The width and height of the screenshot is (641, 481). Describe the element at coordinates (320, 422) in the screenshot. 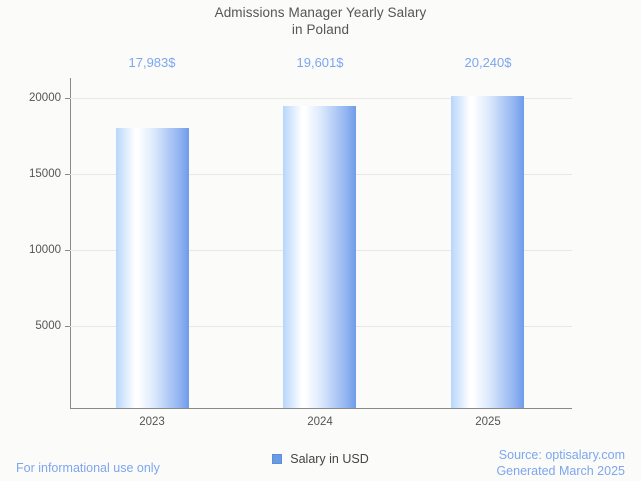

I see `x-tick-label-2024: 2024` at that location.